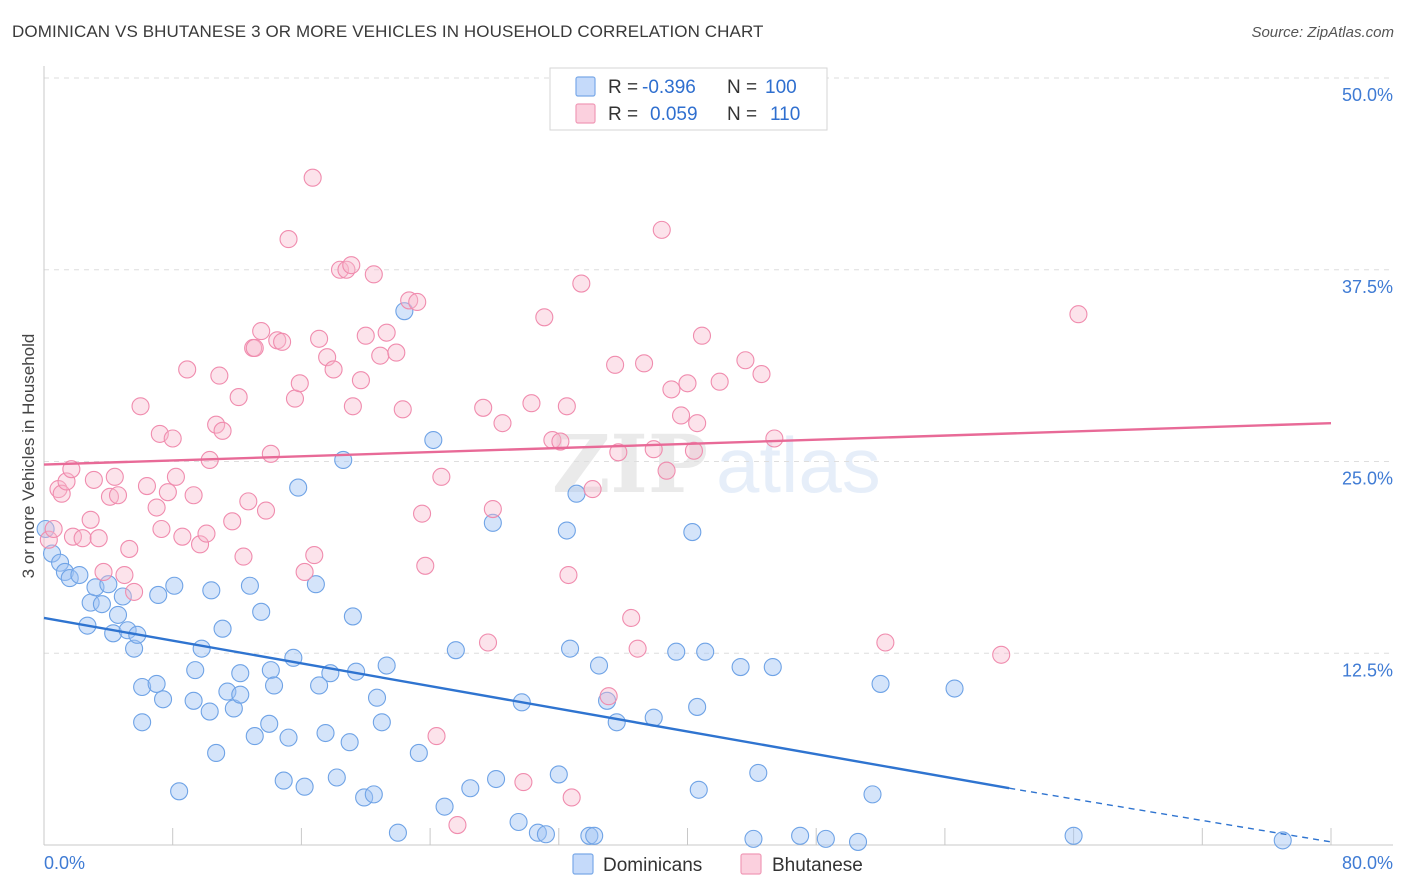 This screenshot has height=892, width=1406. What do you see at coordinates (688, 99) in the screenshot?
I see `stats-legend: R = -0.396 N = 100 R = 0.059 N = 110` at bounding box center [688, 99].